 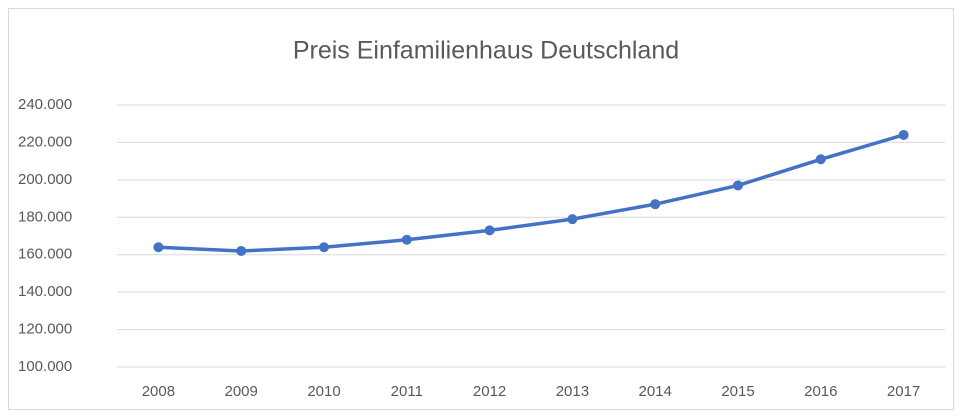 What do you see at coordinates (241, 391) in the screenshot?
I see `x-tick-label: 2009` at bounding box center [241, 391].